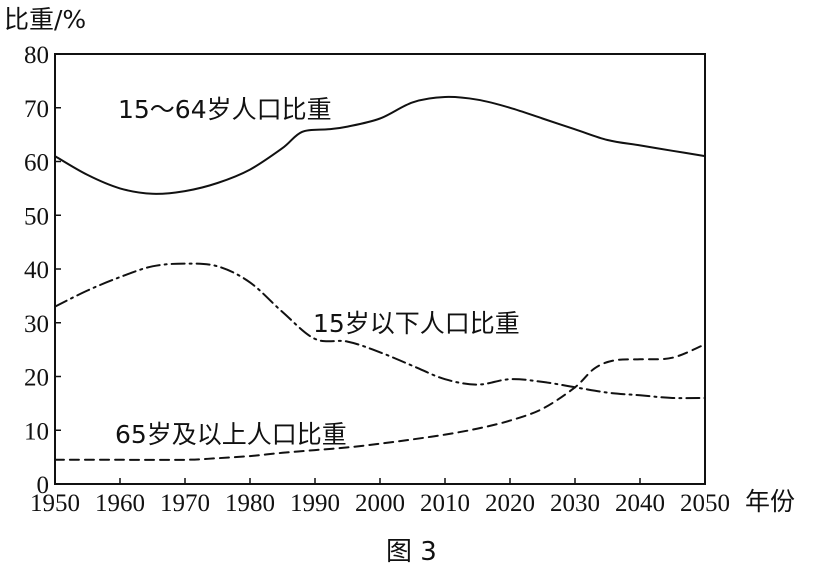 The width and height of the screenshot is (839, 574). What do you see at coordinates (45, 19) in the screenshot?
I see `y-axis-title: 比重/%` at bounding box center [45, 19].